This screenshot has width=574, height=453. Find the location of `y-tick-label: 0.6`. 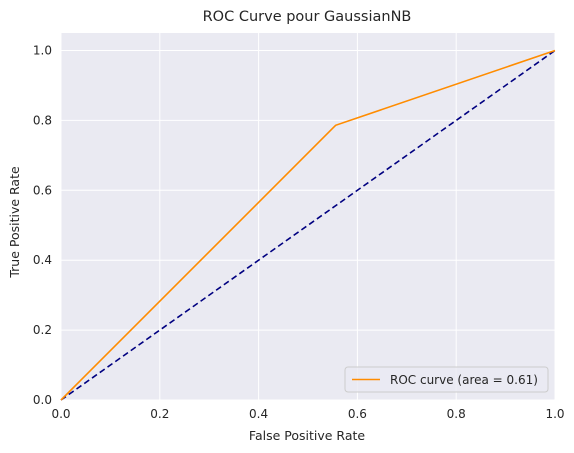

y-tick-label: 0.6 is located at coordinates (42, 190).